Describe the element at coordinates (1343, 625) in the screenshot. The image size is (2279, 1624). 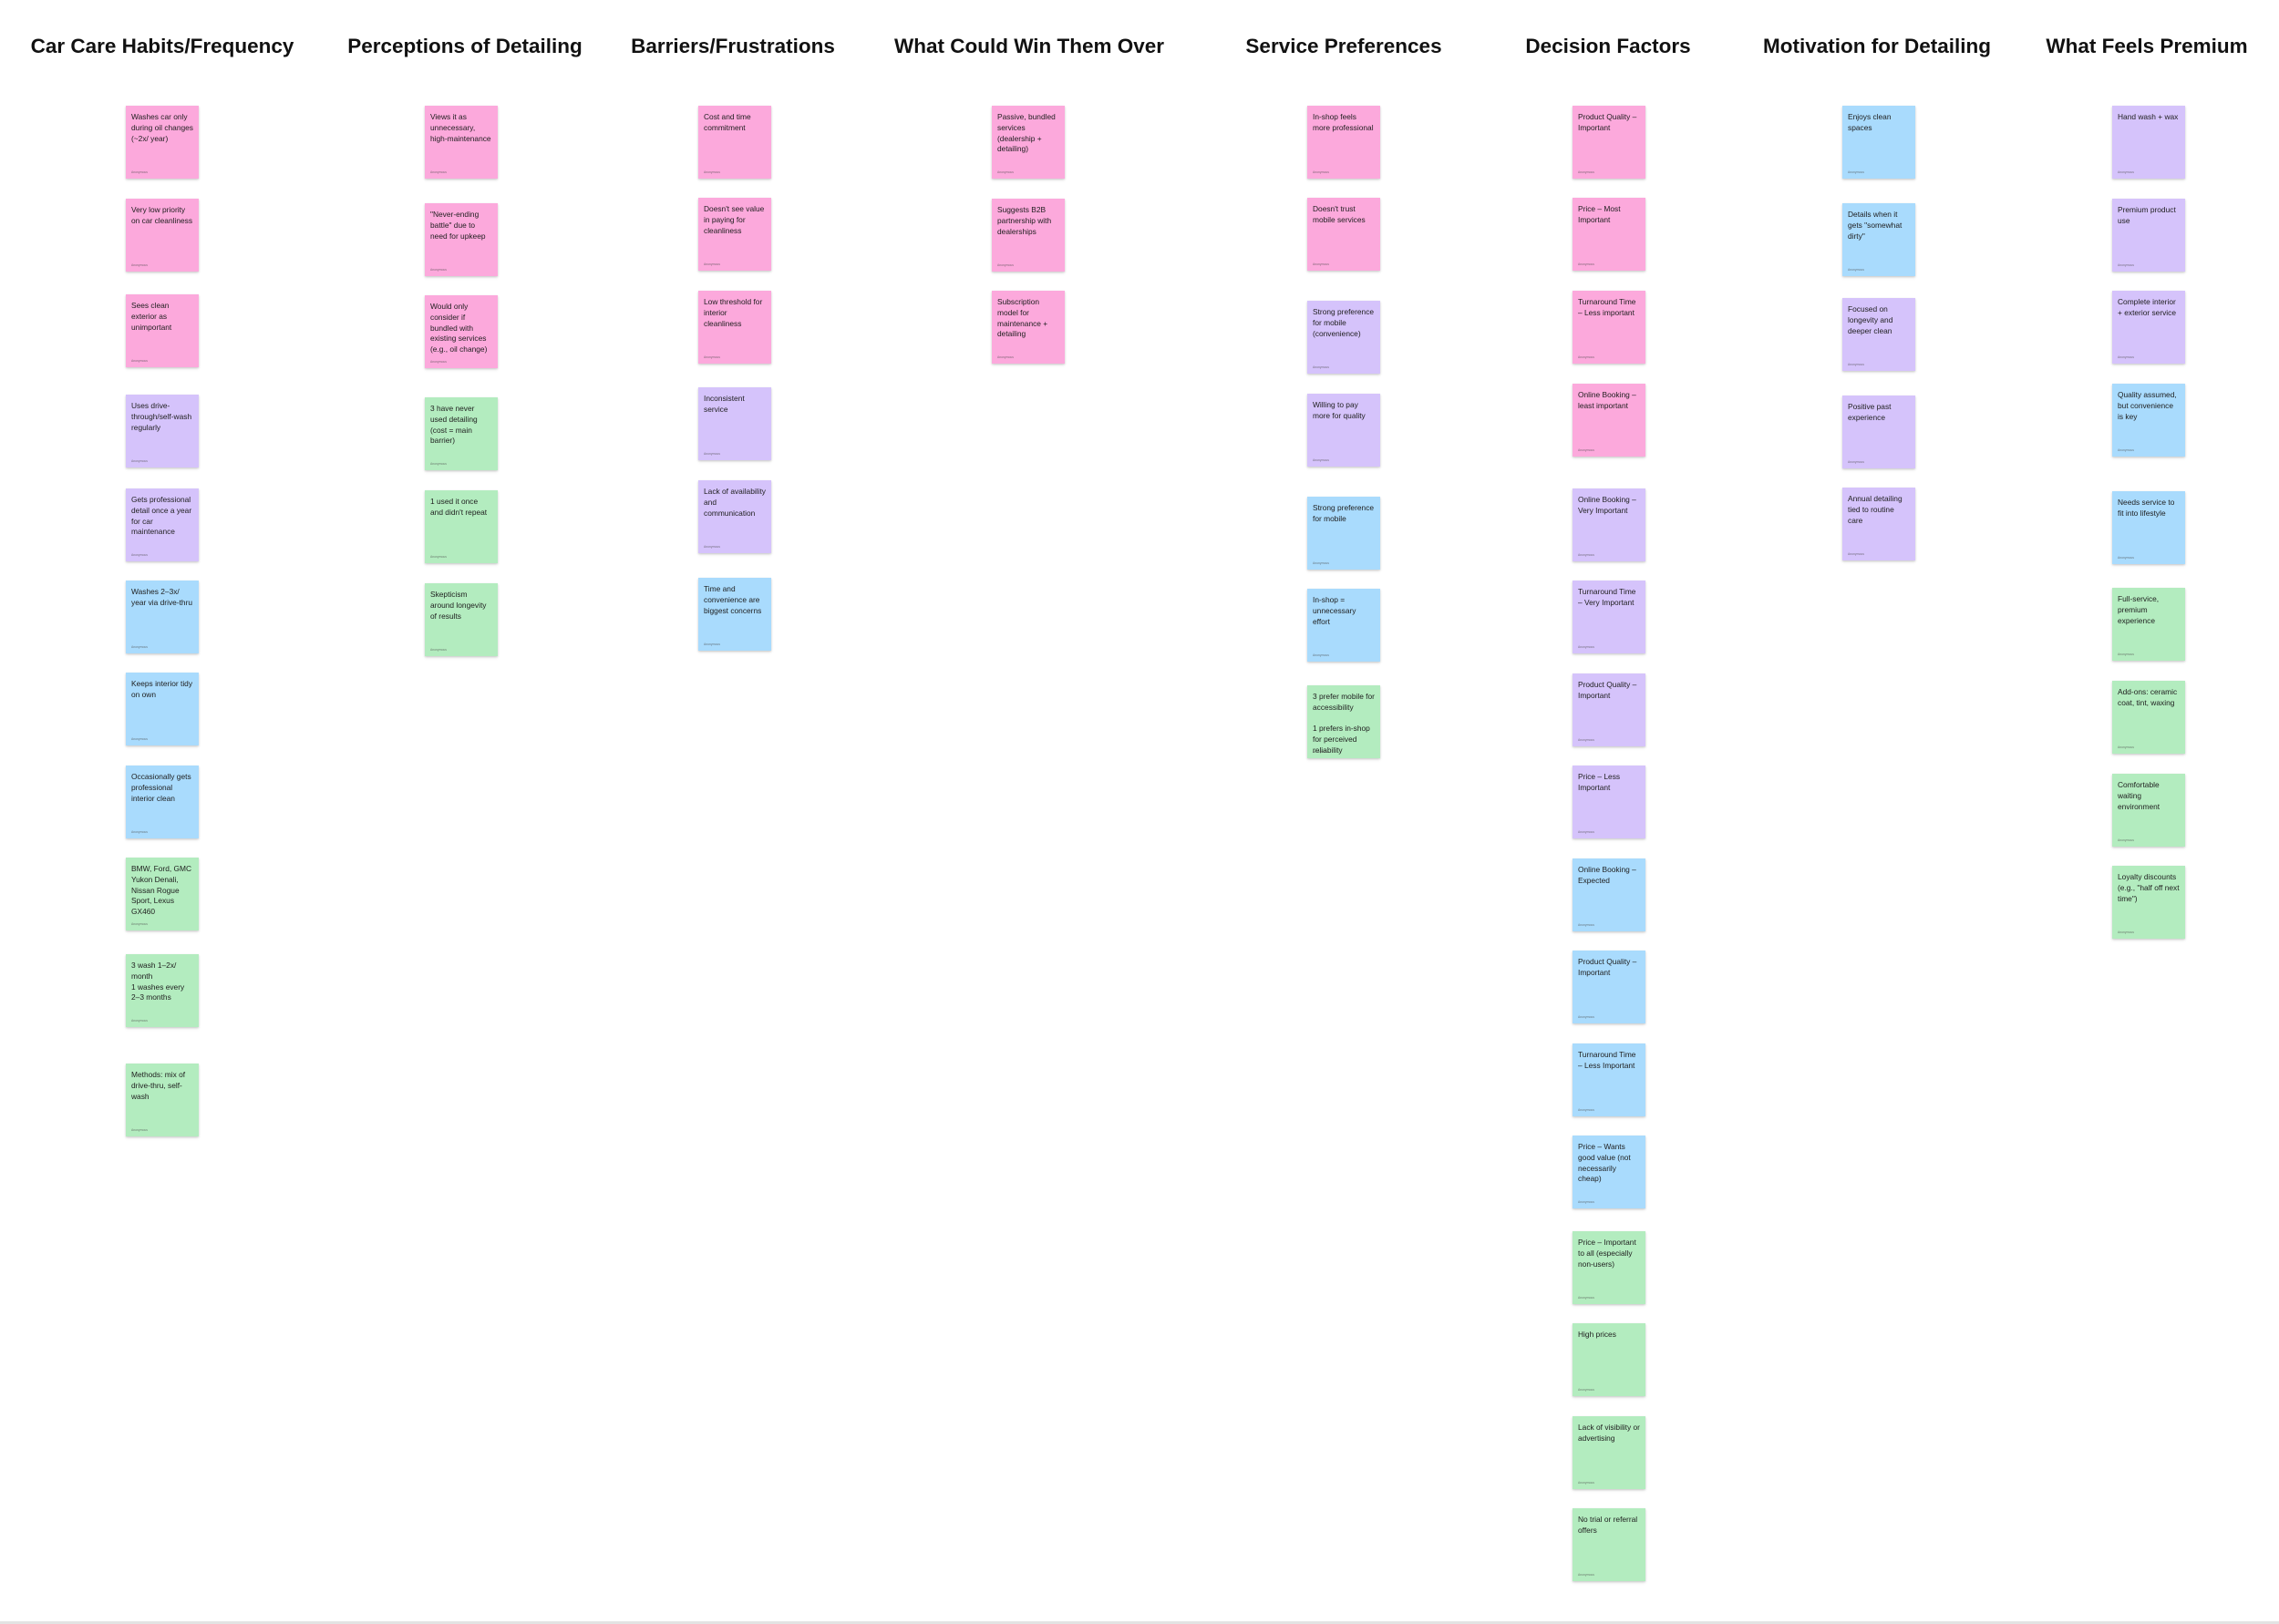
I see `sticky-note: In-shop = unnecessary effort Anonymous` at that location.